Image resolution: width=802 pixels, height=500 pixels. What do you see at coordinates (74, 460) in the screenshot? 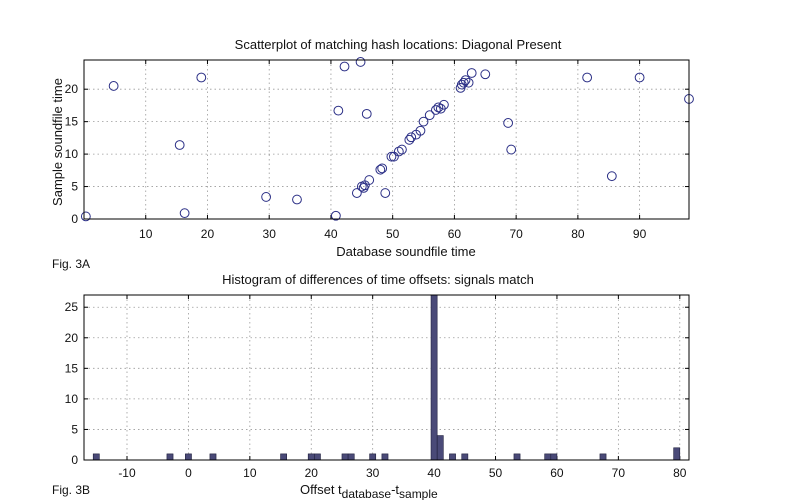
I see `histogram-y-tick-label: 0` at bounding box center [74, 460].